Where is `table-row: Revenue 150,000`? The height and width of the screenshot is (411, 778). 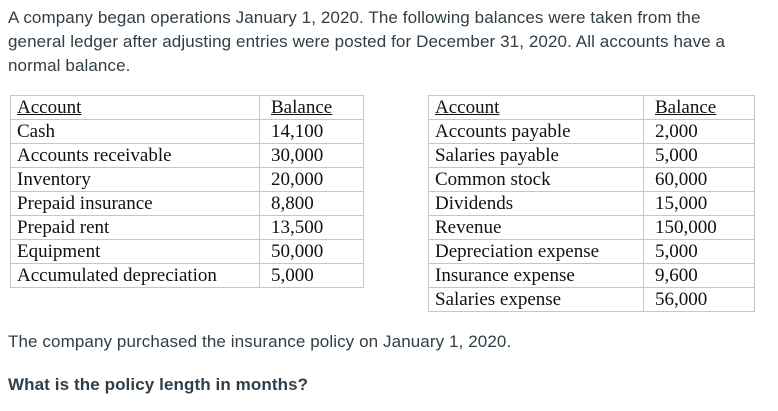 table-row: Revenue 150,000 is located at coordinates (591, 227).